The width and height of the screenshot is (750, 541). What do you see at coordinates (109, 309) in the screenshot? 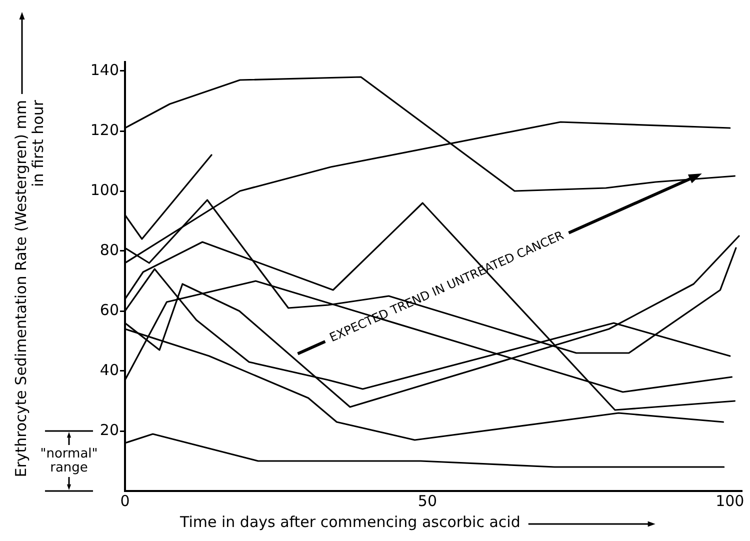
I see `y-tick-label: 60` at bounding box center [109, 309].